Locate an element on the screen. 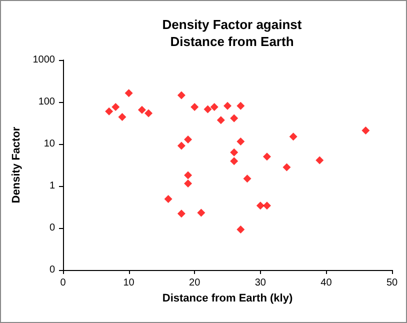 The height and width of the screenshot is (323, 407). x-tick-label: 0 is located at coordinates (63, 283).